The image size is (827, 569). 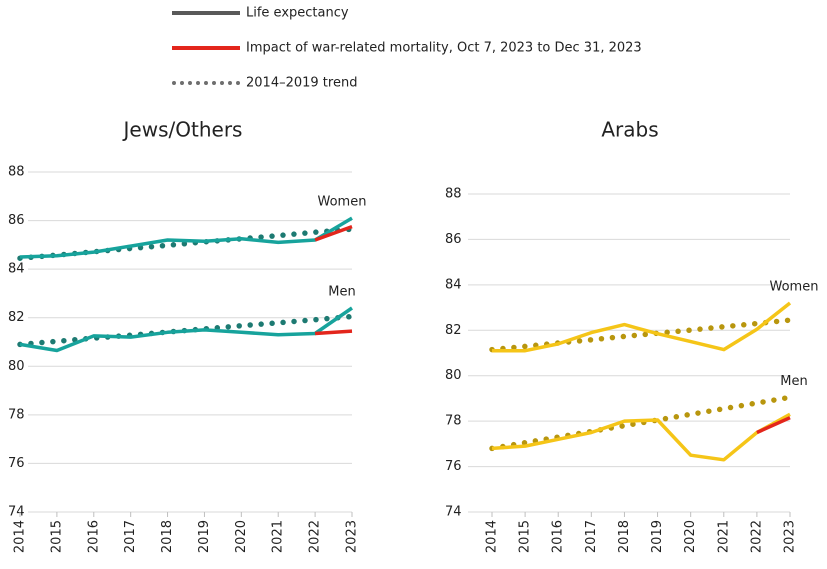 I want to click on trend-line, so click(x=641, y=423).